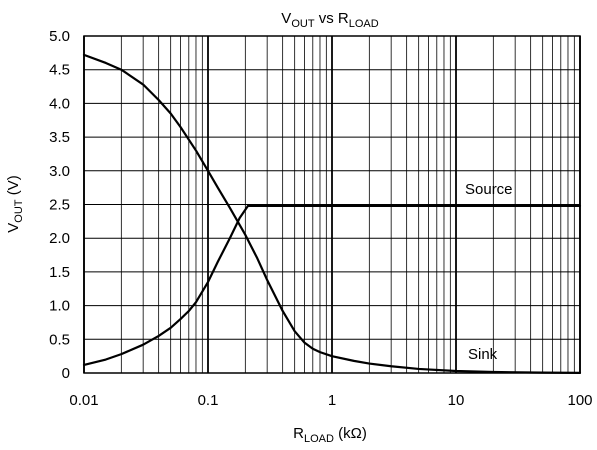 The image size is (597, 450). I want to click on x-tick-labels: 0.01 0.1 1 10 100, so click(330, 400).